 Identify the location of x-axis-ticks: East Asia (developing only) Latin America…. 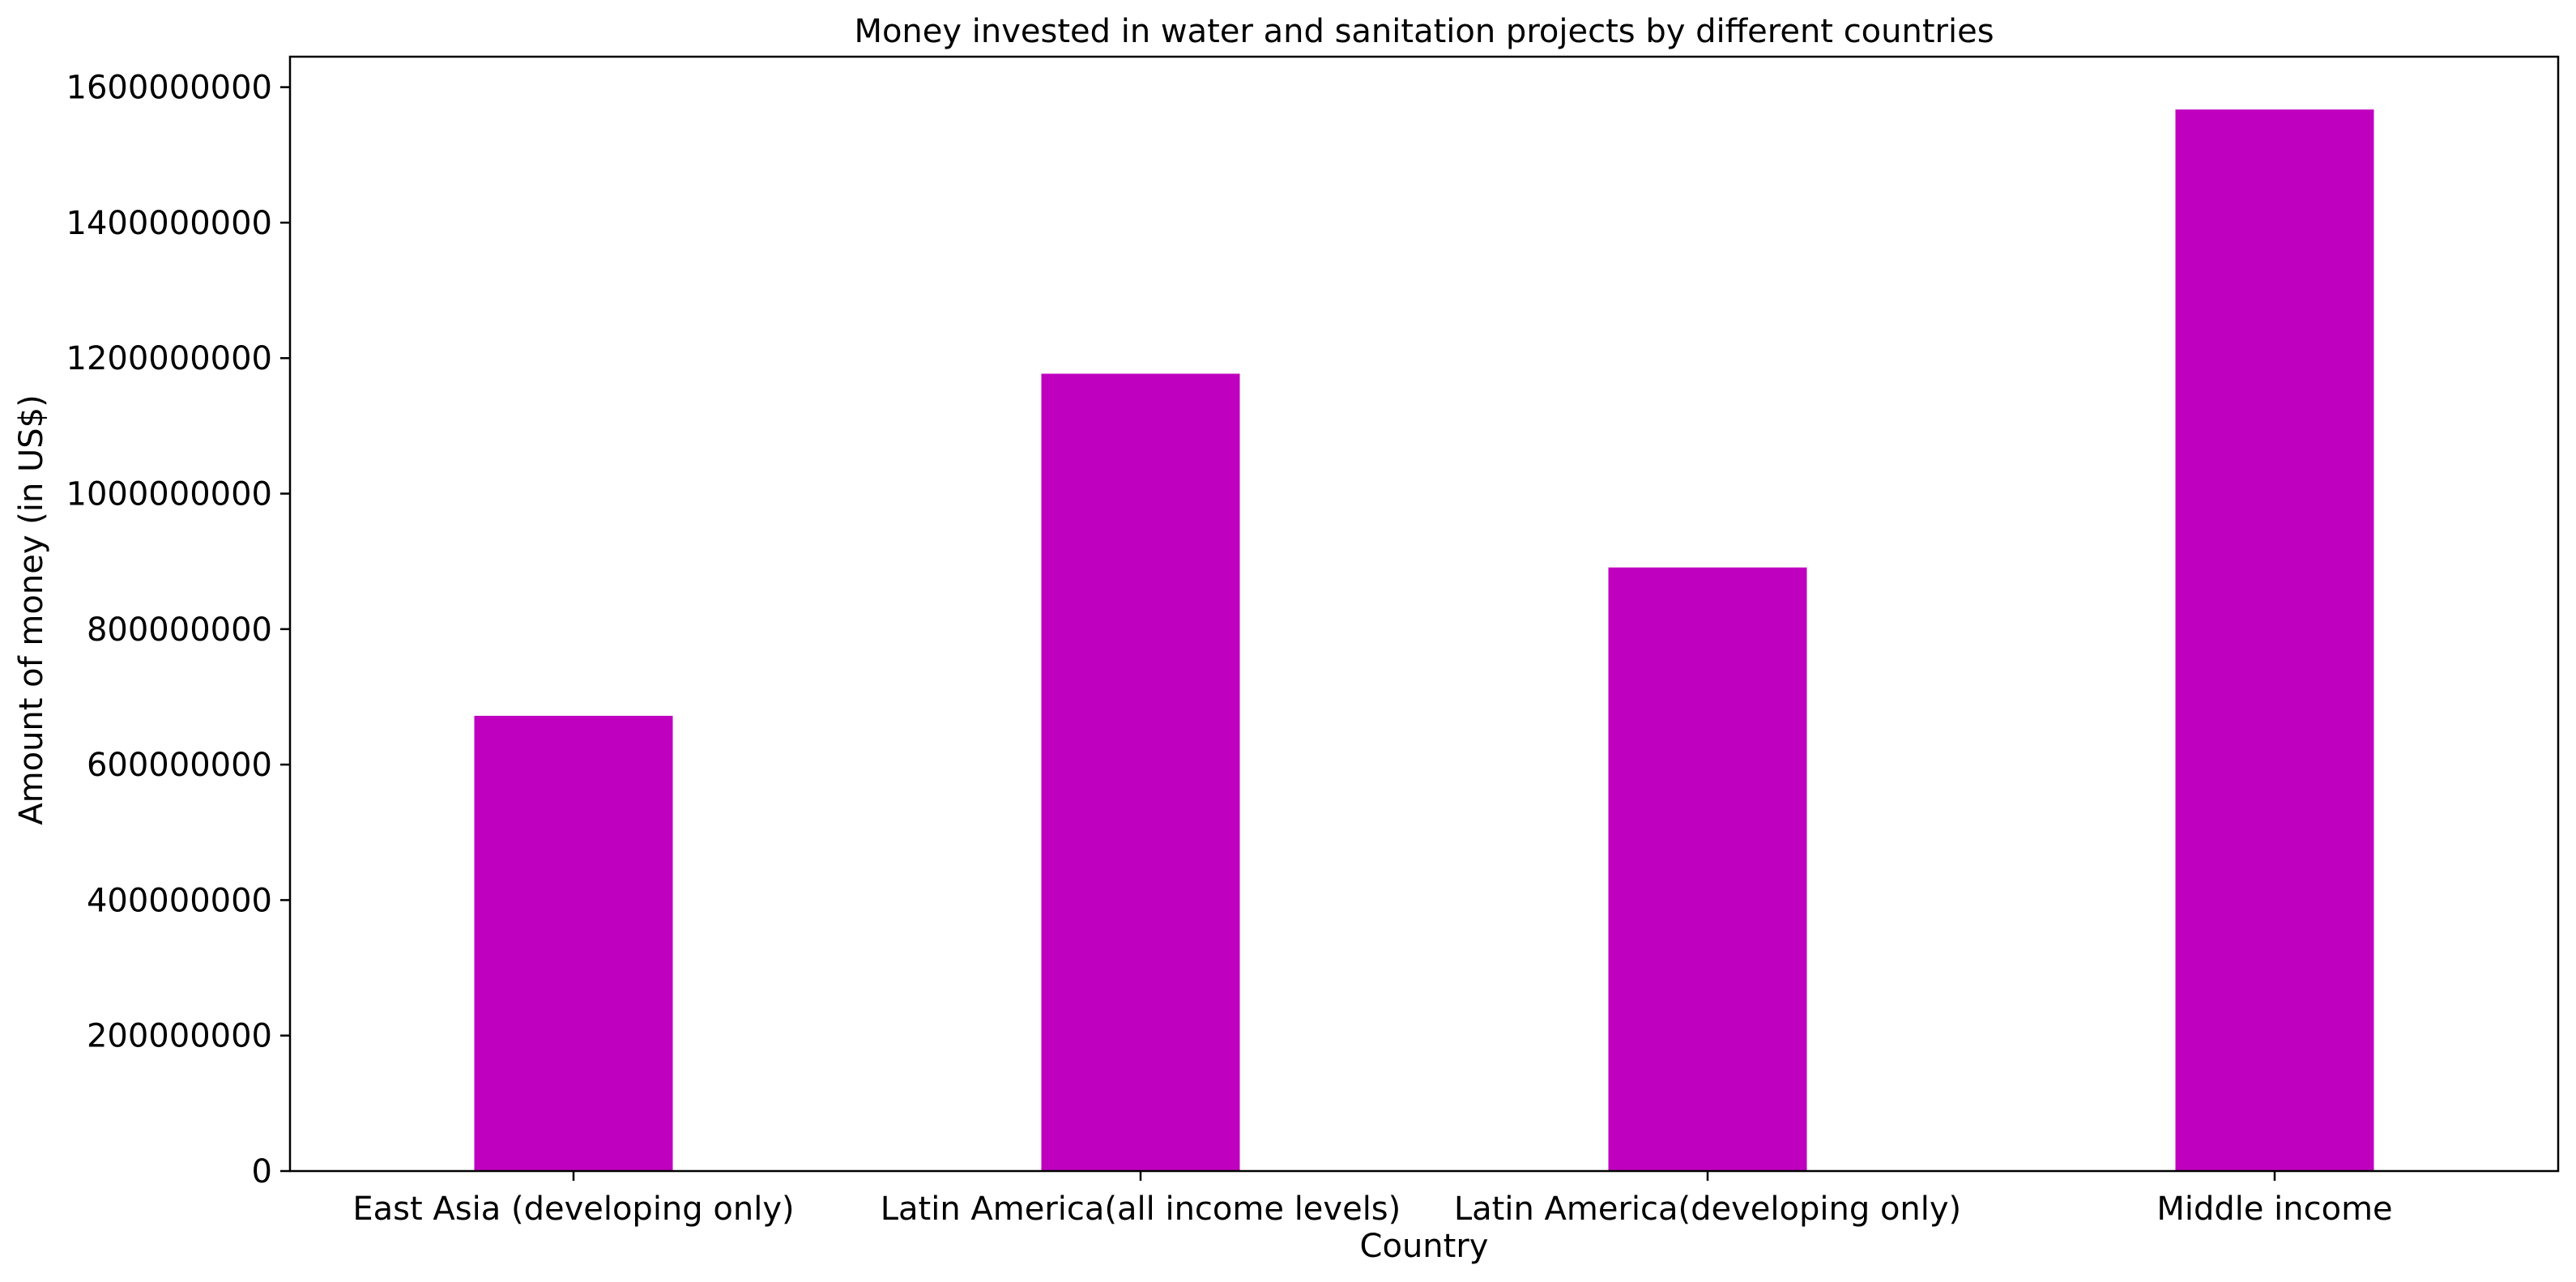
(1372, 1199).